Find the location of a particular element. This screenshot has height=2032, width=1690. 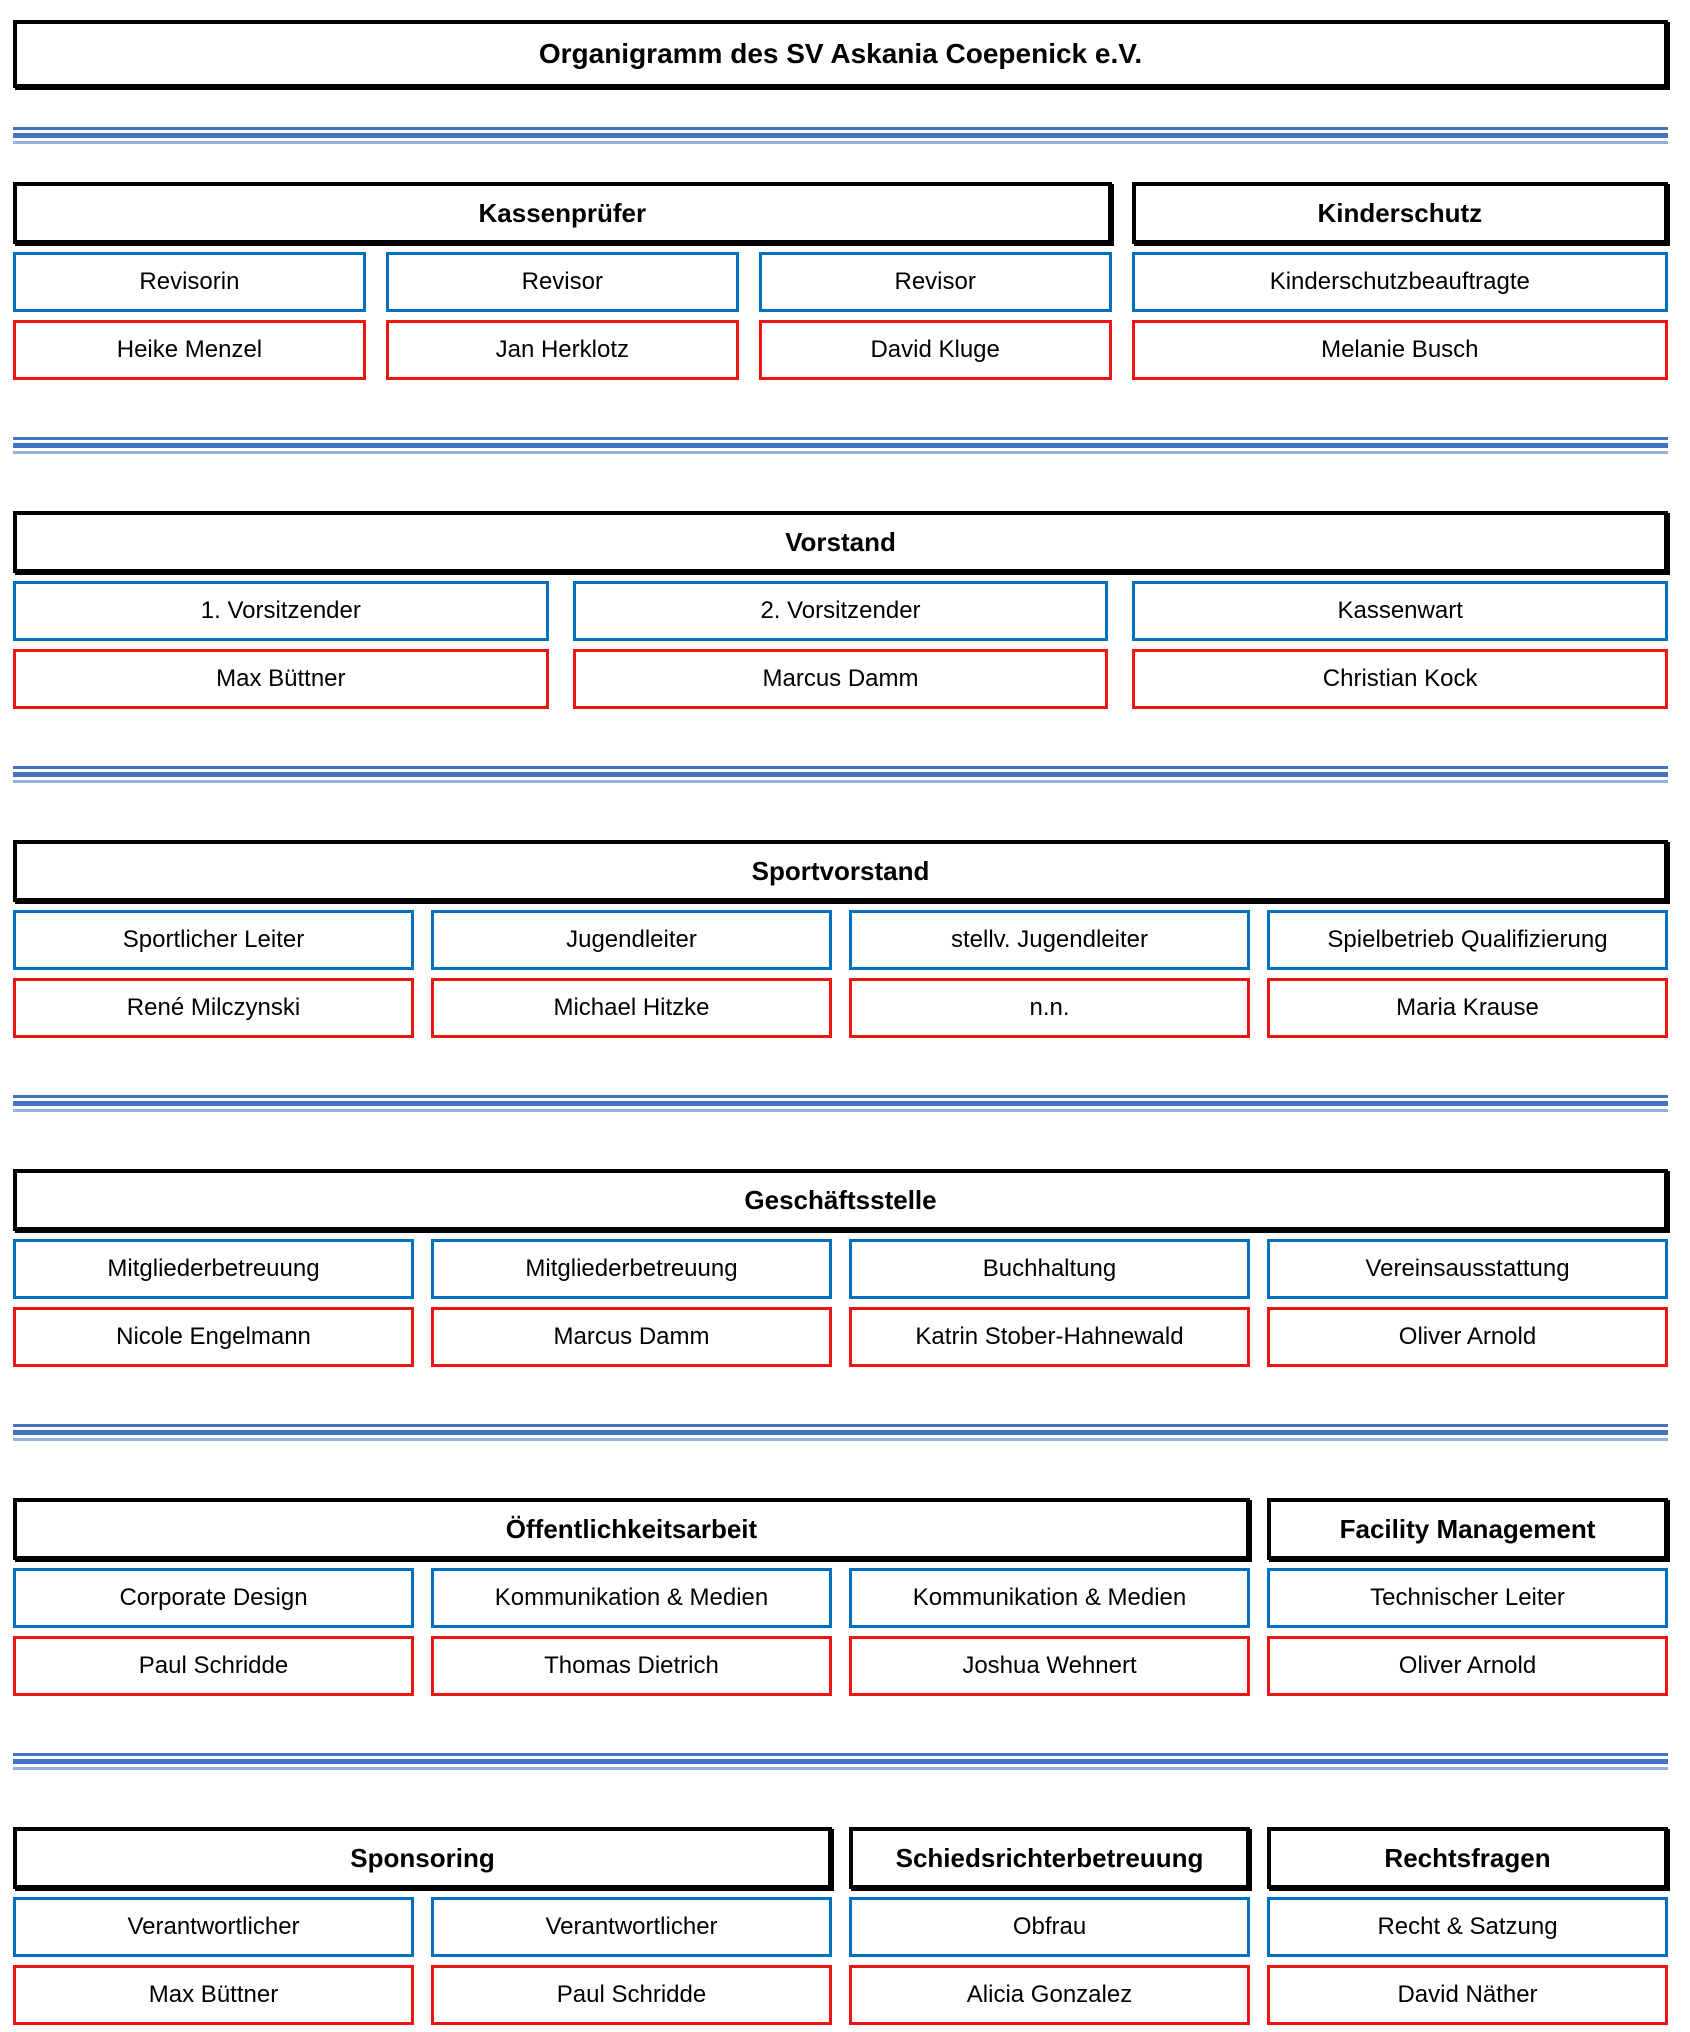

role-box: 2. Vorsitzender is located at coordinates (840, 611).